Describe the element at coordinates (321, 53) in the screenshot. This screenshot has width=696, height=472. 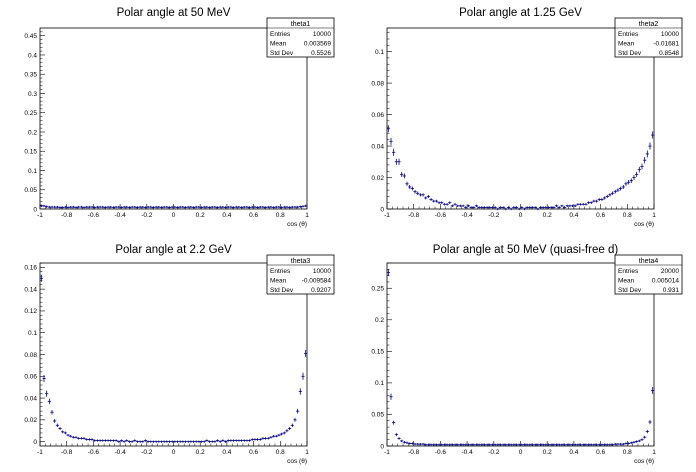
I see `stats-value: 0.5526` at that location.